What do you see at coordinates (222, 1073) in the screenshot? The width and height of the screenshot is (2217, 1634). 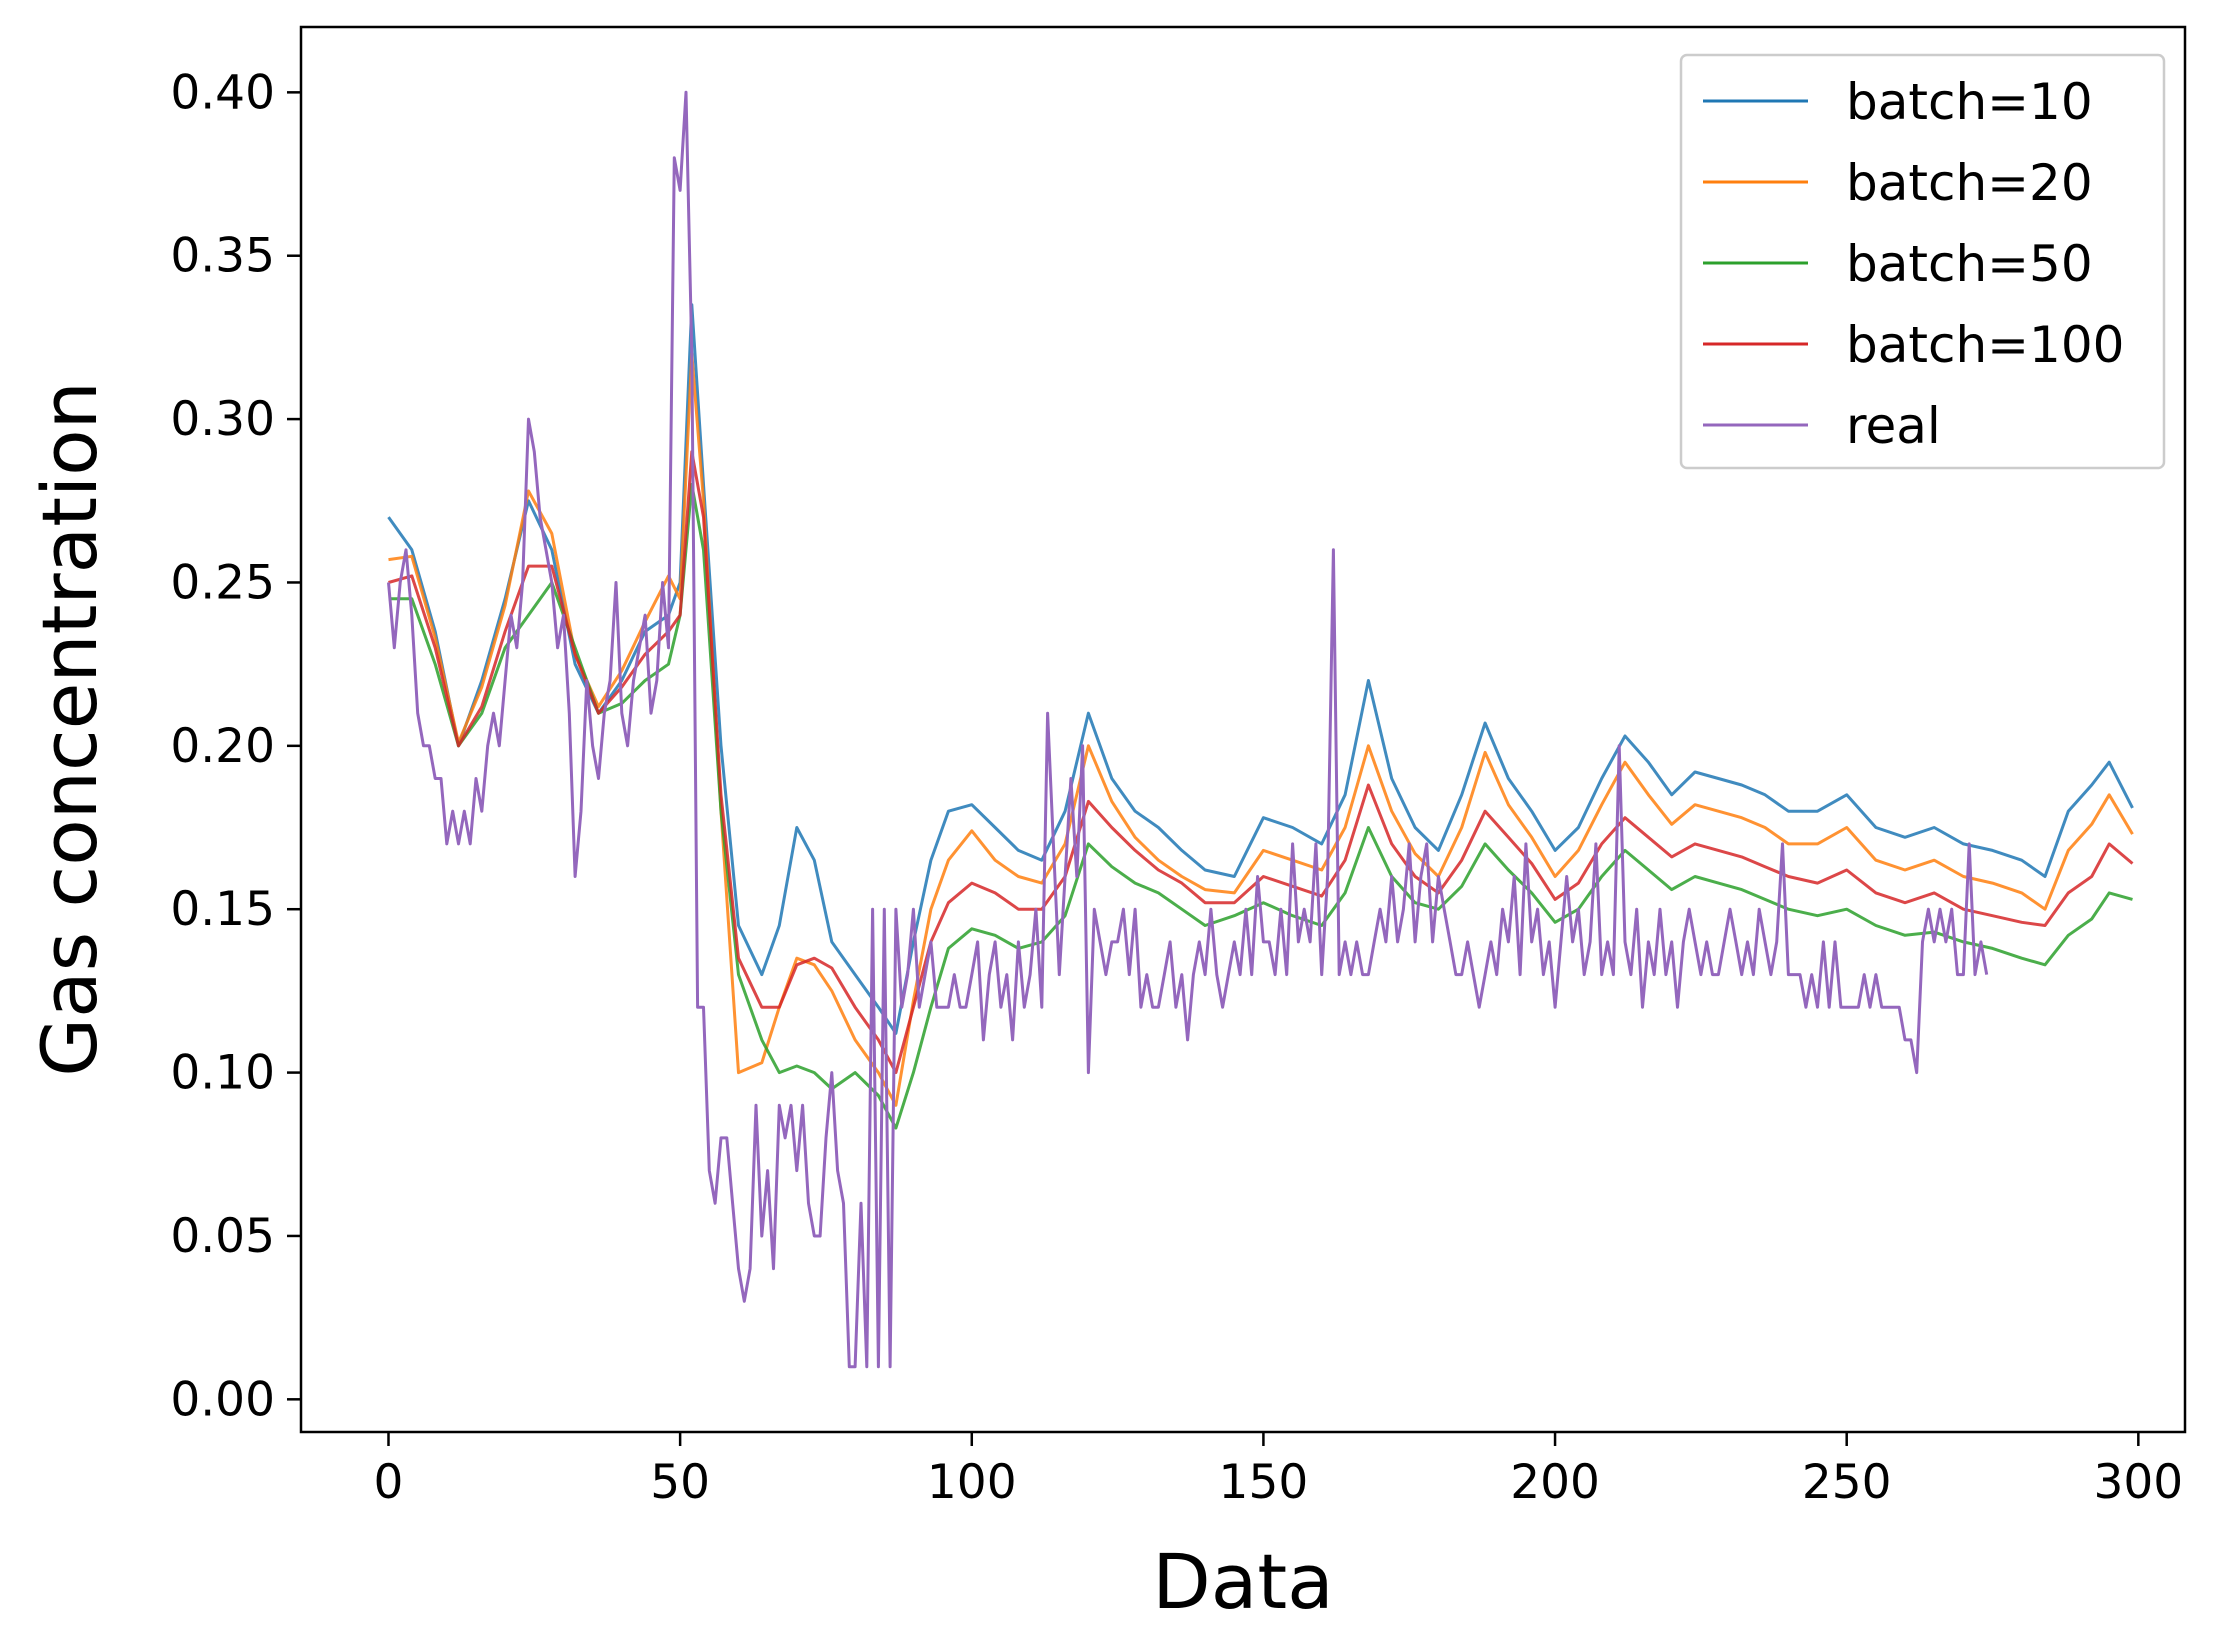 I see `y-tick-label: 0.10` at bounding box center [222, 1073].